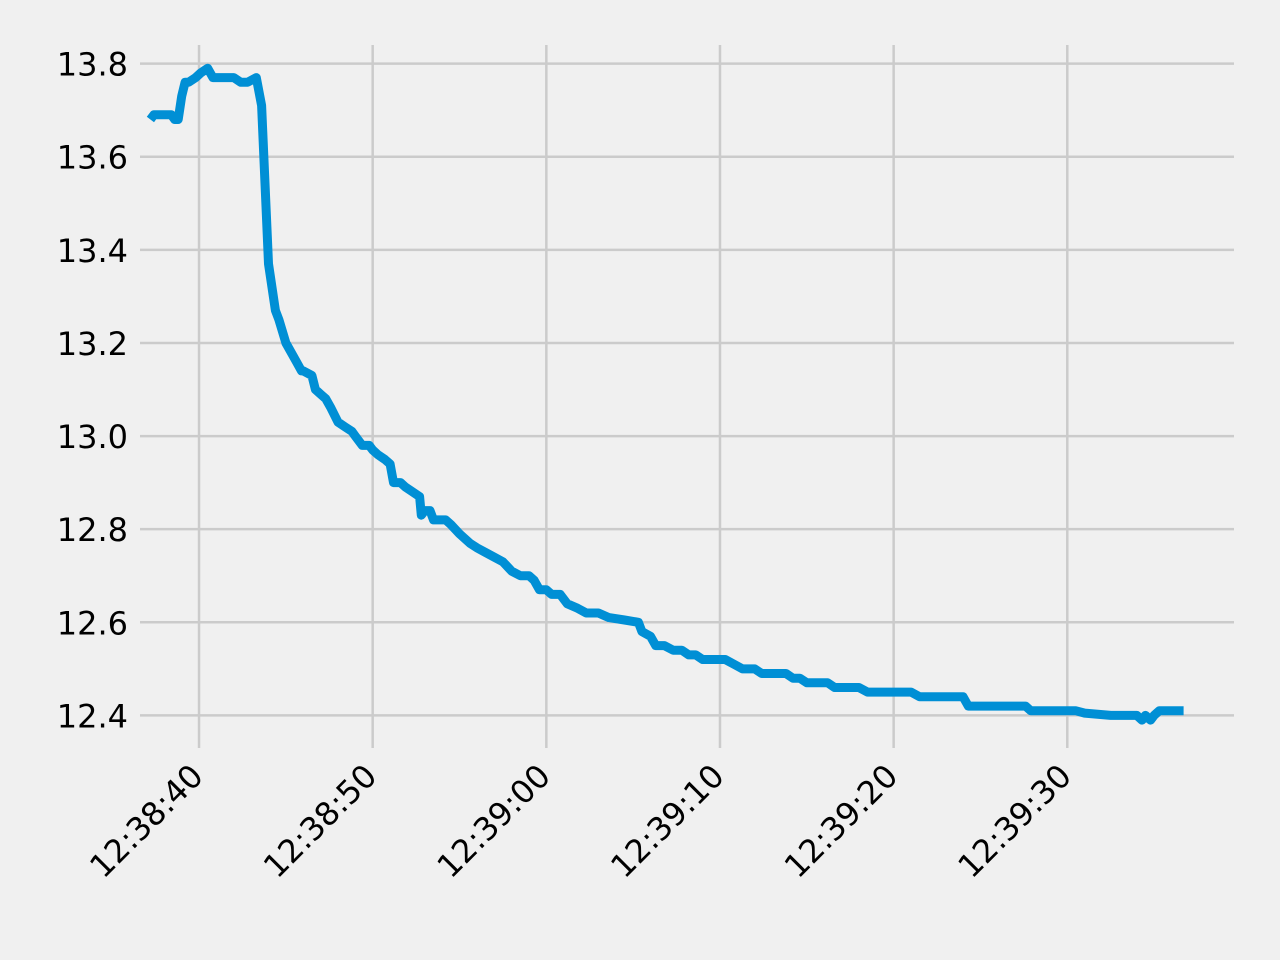 The image size is (1280, 960). I want to click on y-tick-label: 12.6, so click(92, 623).